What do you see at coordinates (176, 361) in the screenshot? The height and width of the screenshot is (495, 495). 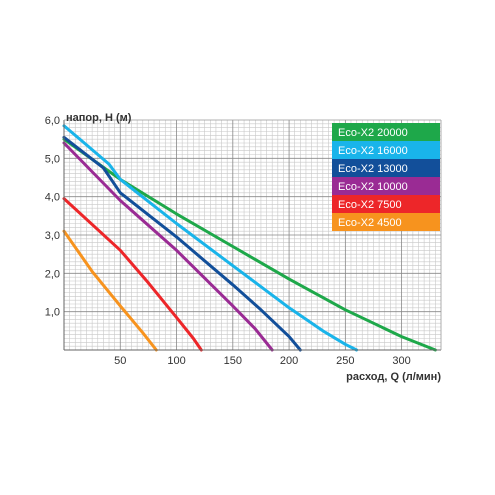 I see `x-tick-label: 100` at bounding box center [176, 361].